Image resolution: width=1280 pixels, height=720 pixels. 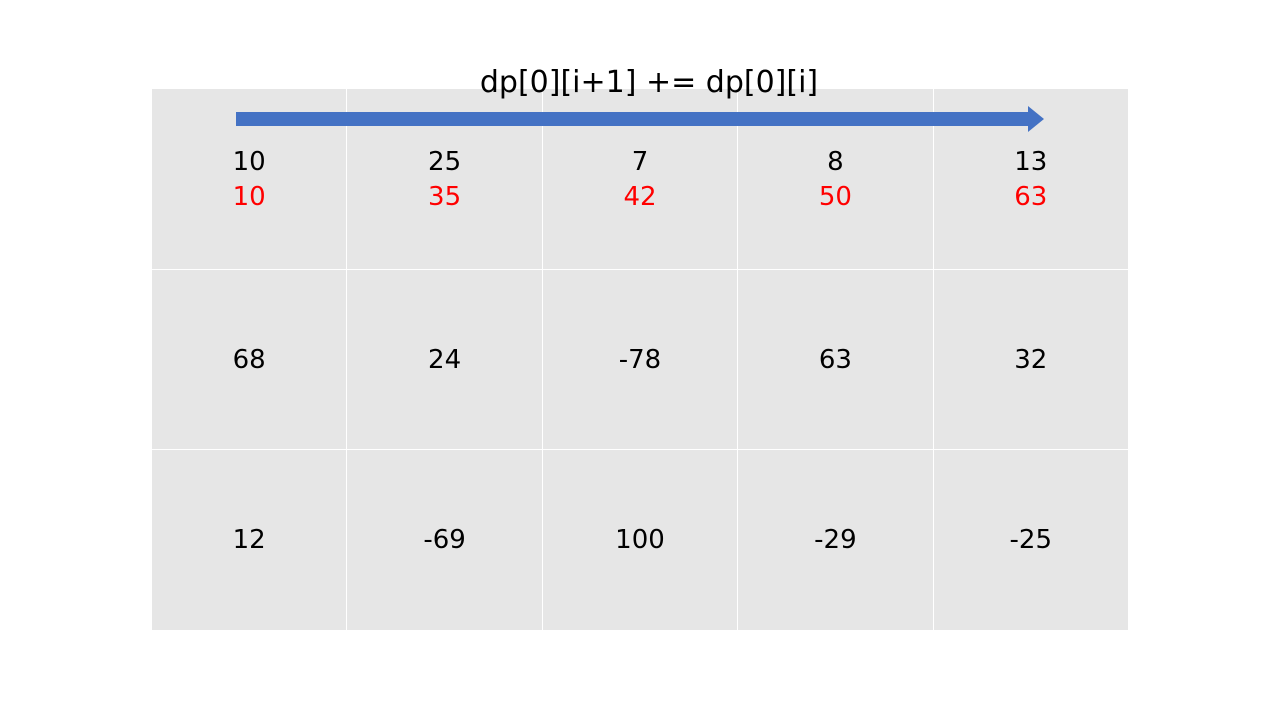 I want to click on cell-value: 13, so click(x=1031, y=162).